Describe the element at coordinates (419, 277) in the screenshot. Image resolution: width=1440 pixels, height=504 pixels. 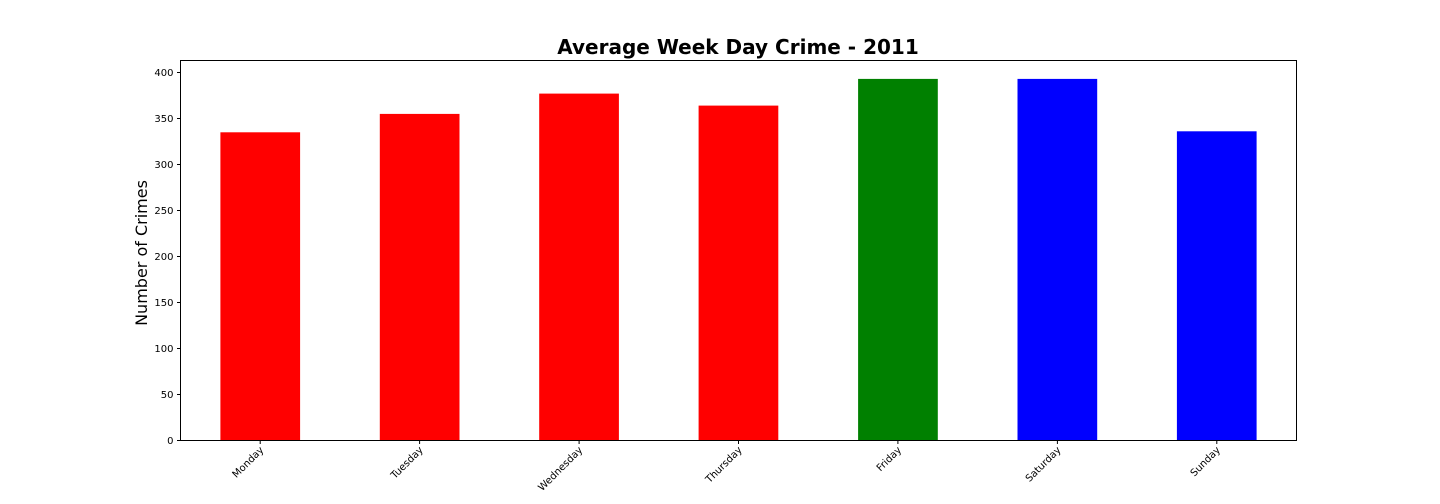
I see `bar-tuesday` at that location.